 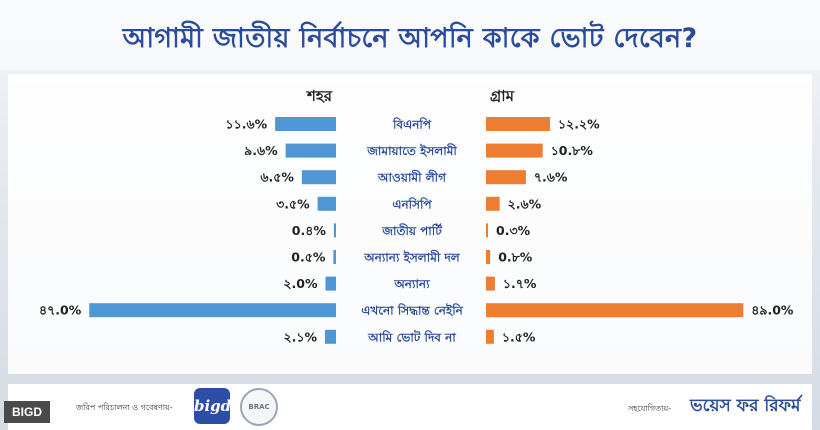 What do you see at coordinates (261, 150) in the screenshot?
I see `urban-value-label: ৯.৬%` at bounding box center [261, 150].